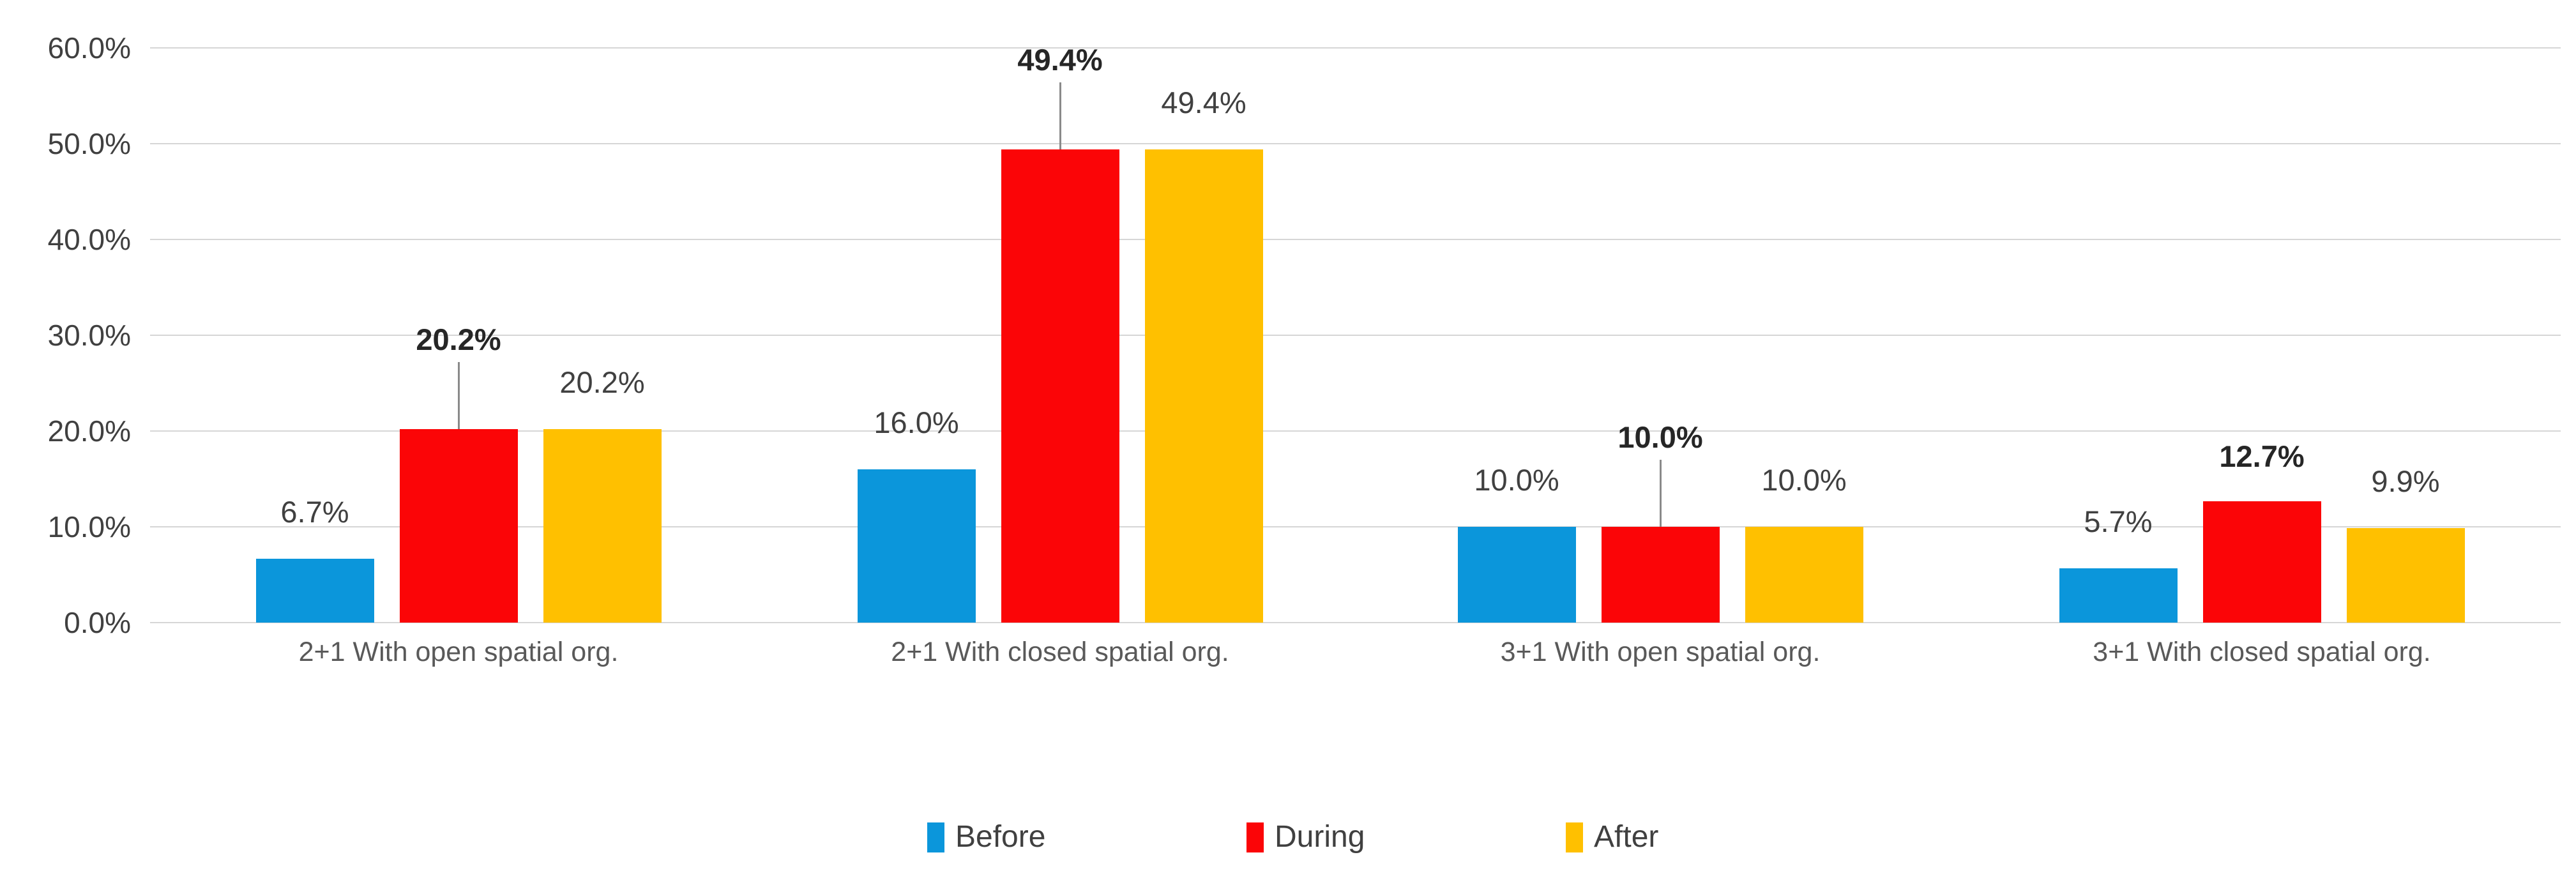 Image resolution: width=2576 pixels, height=871 pixels. What do you see at coordinates (89, 143) in the screenshot?
I see `y-axis-tick-label: 50.0%` at bounding box center [89, 143].